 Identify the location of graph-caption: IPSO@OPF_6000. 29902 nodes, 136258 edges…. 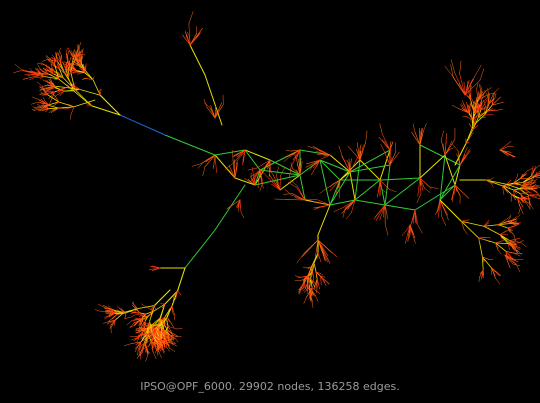
(270, 386).